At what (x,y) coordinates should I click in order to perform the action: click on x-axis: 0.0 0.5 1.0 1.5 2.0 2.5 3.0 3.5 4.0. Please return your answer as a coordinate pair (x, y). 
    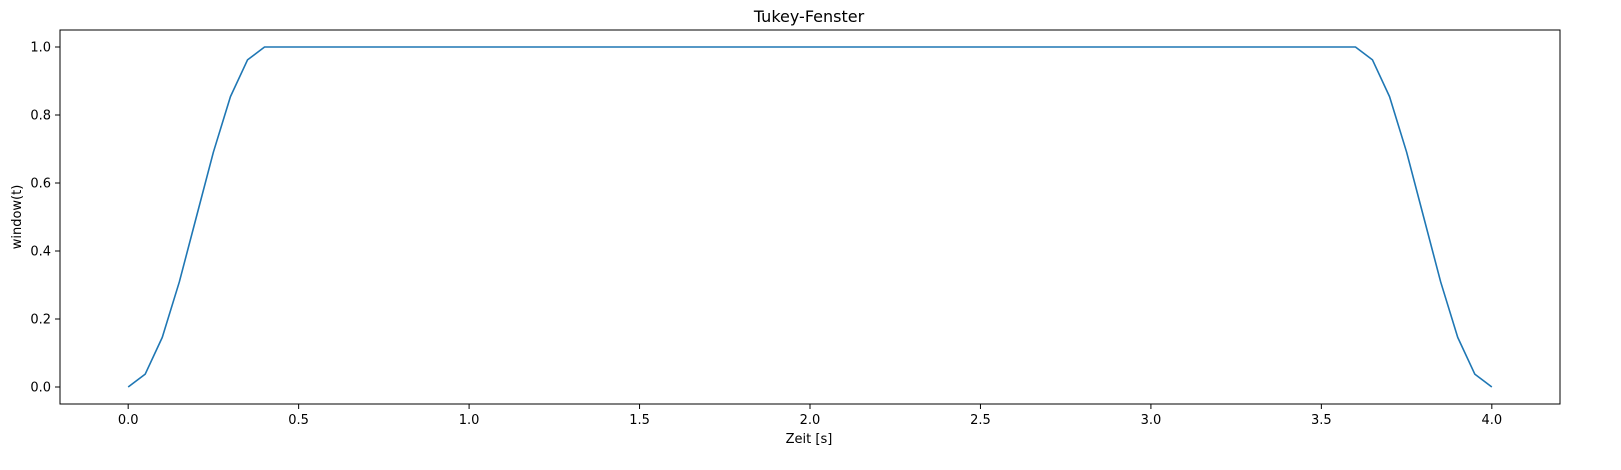
    Looking at the image, I should click on (810, 416).